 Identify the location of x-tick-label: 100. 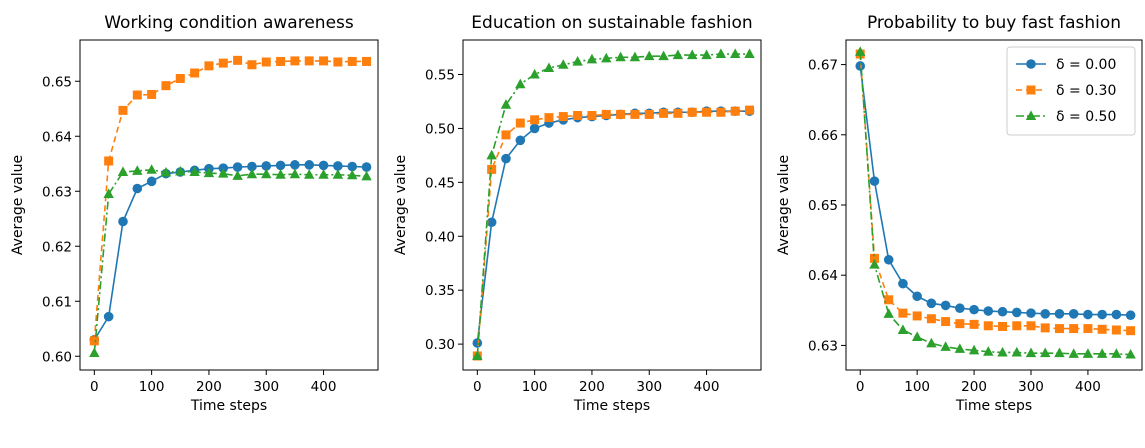
(917, 387).